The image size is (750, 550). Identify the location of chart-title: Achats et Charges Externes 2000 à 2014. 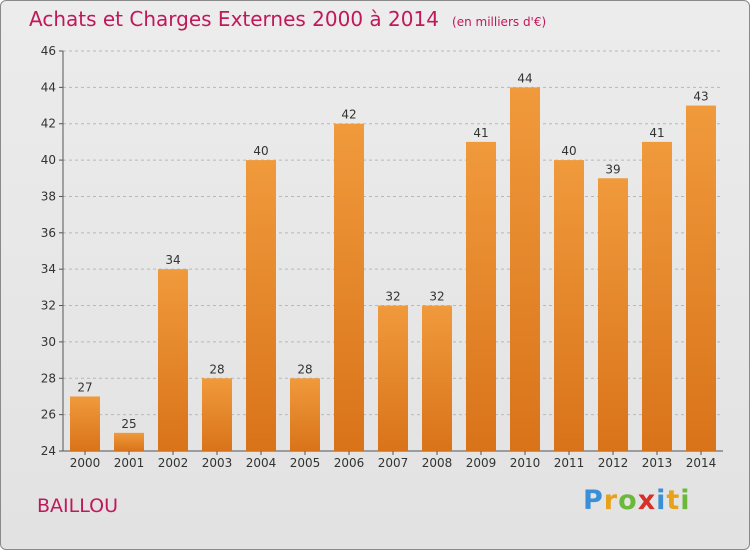
(234, 19).